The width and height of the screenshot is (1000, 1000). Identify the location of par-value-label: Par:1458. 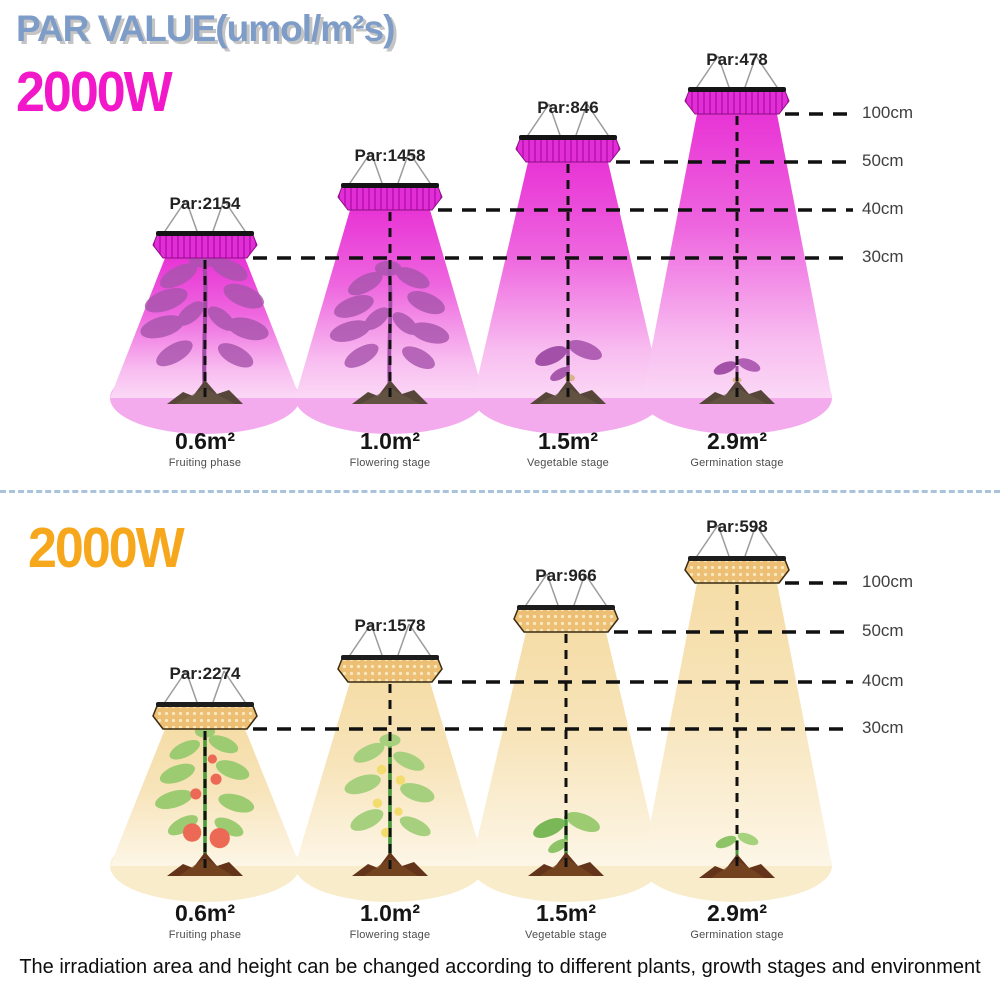
(390, 155).